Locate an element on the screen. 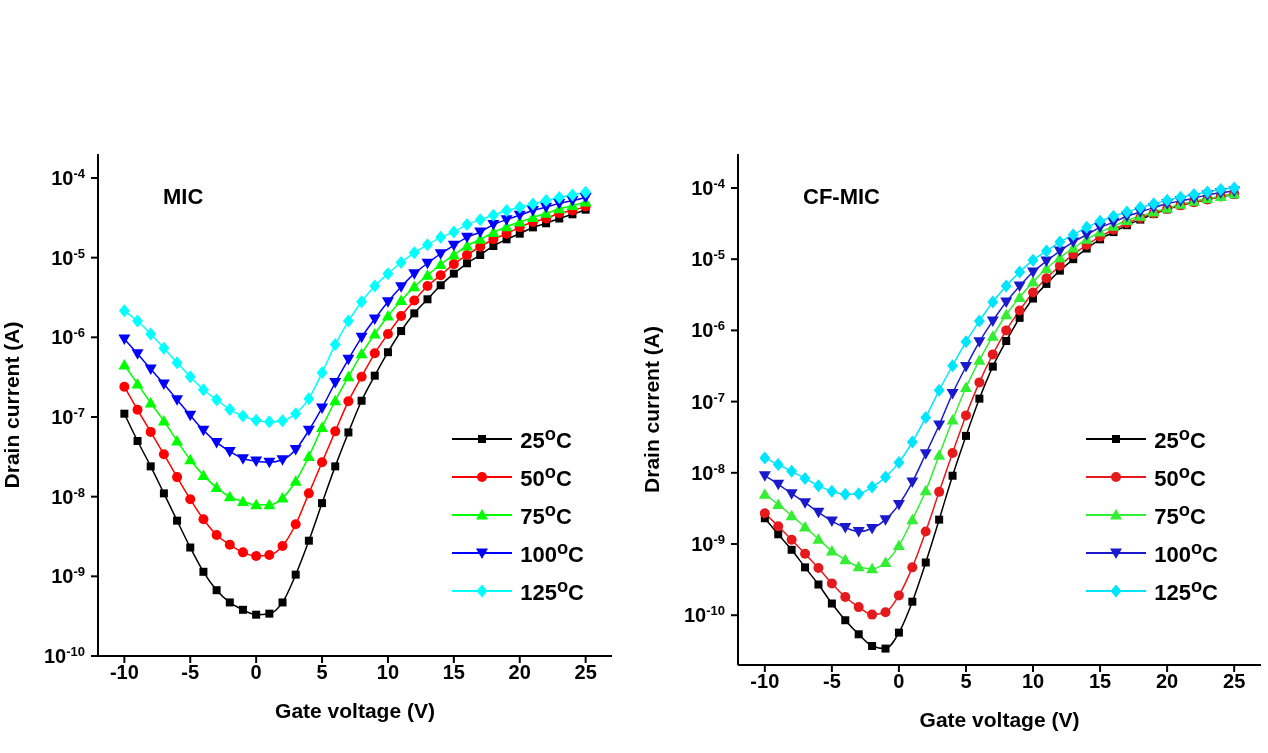  text: MIC is located at coordinates (183, 197).